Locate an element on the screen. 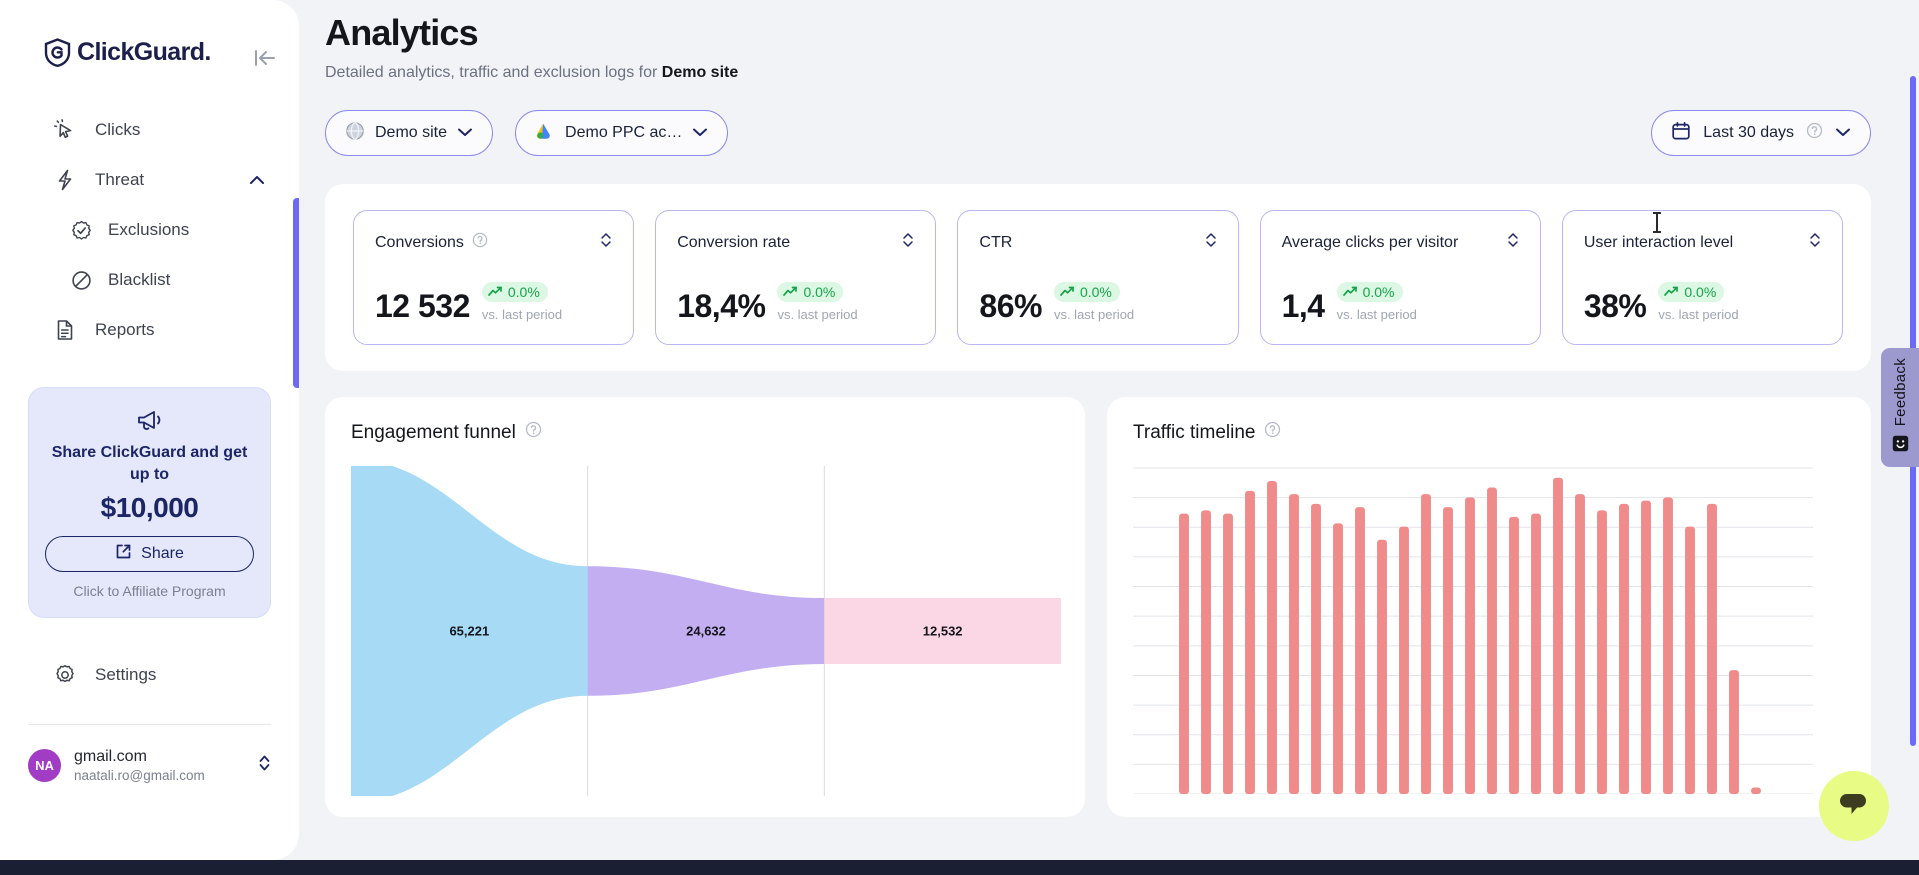 Image resolution: width=1919 pixels, height=875 pixels. shield-g-icon is located at coordinates (57, 53).